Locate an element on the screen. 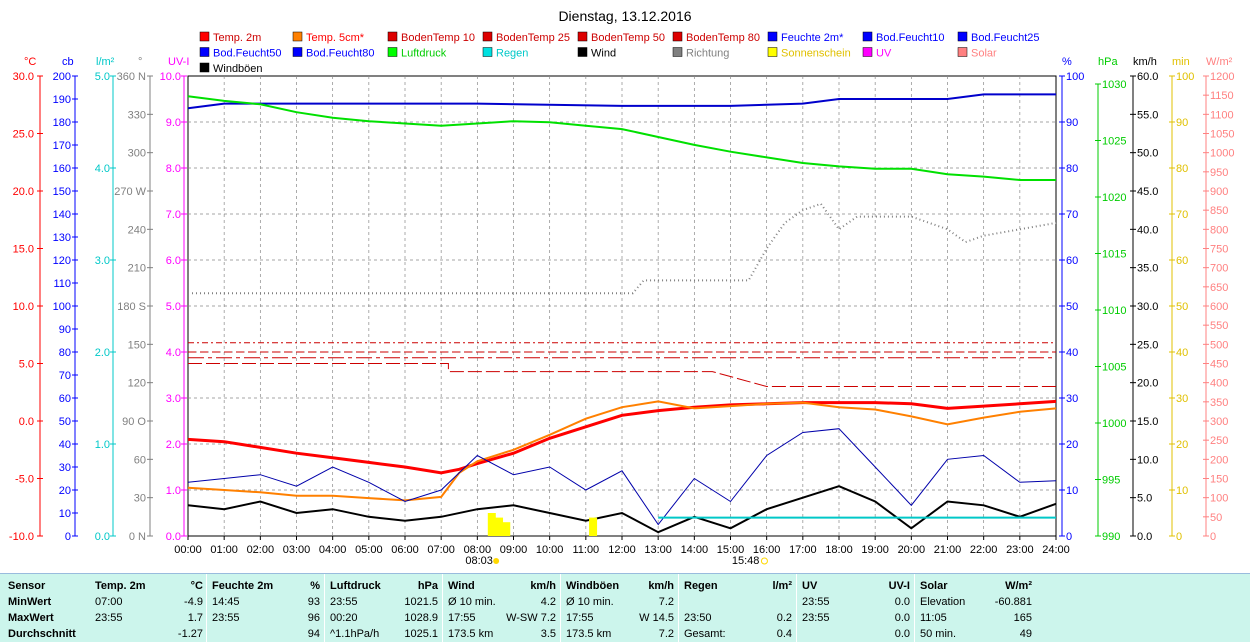  min-value: 1021.5 is located at coordinates (421, 602).